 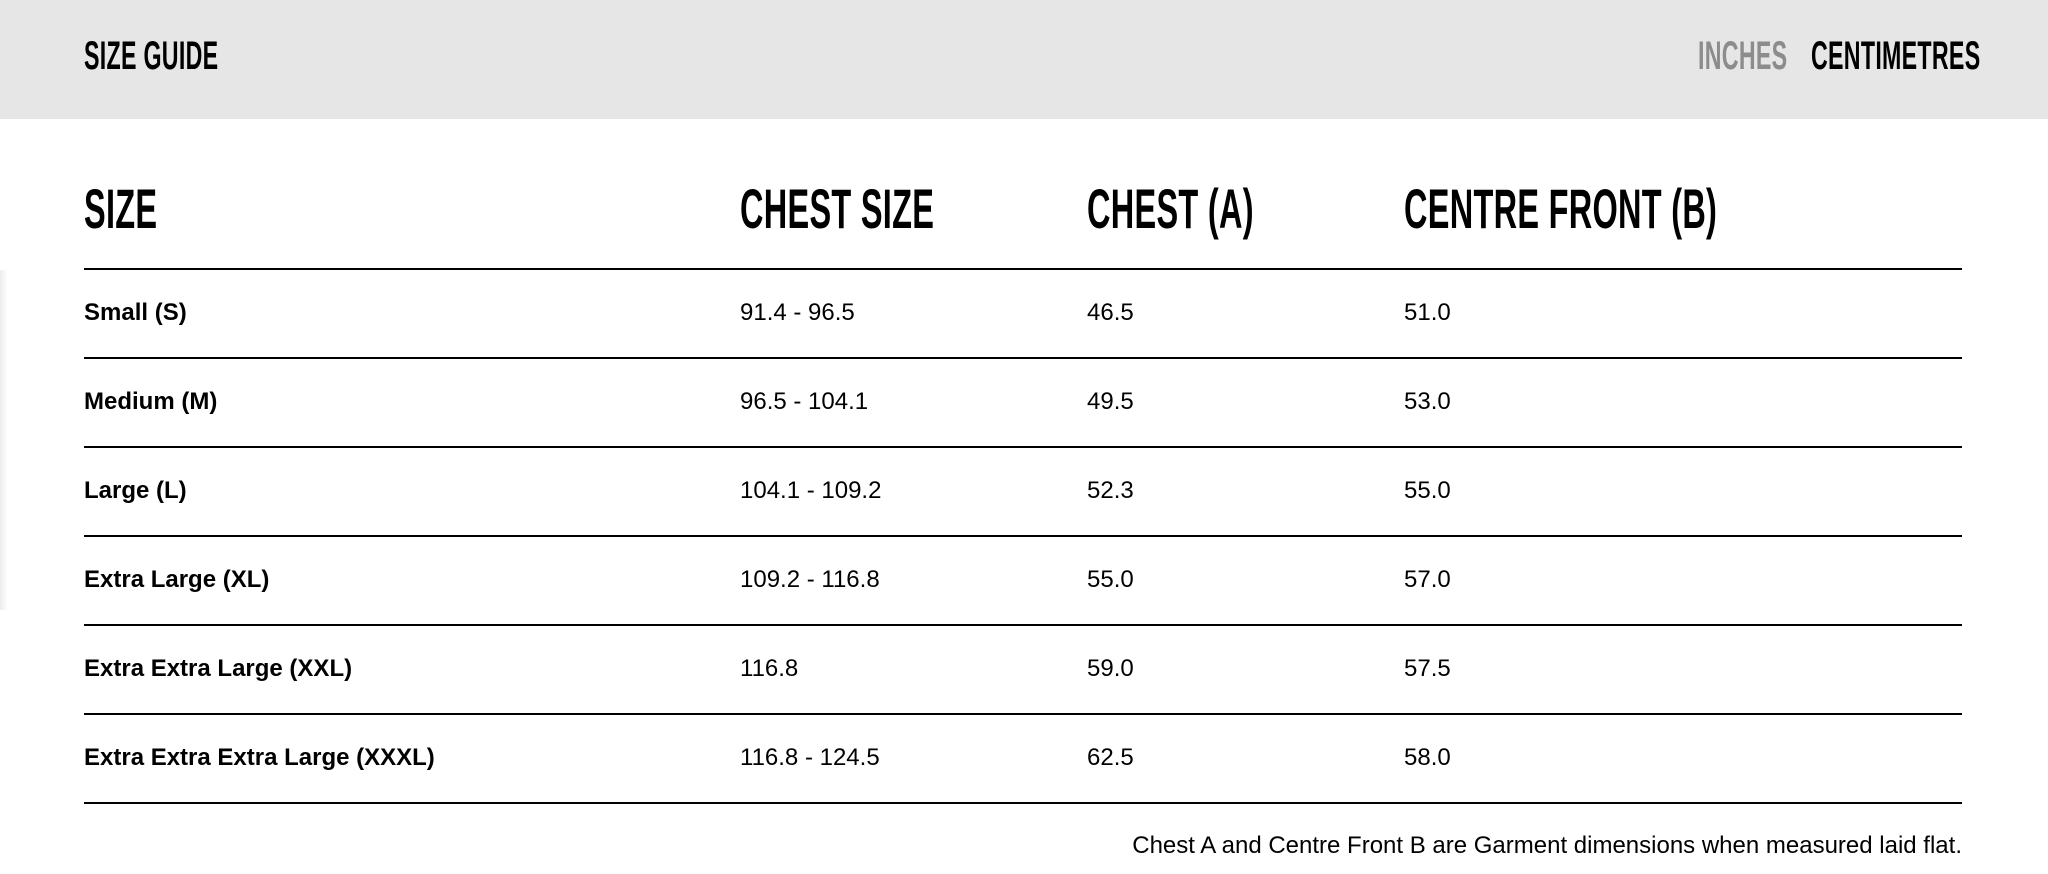 What do you see at coordinates (135, 490) in the screenshot?
I see `cell-size: Large (L)` at bounding box center [135, 490].